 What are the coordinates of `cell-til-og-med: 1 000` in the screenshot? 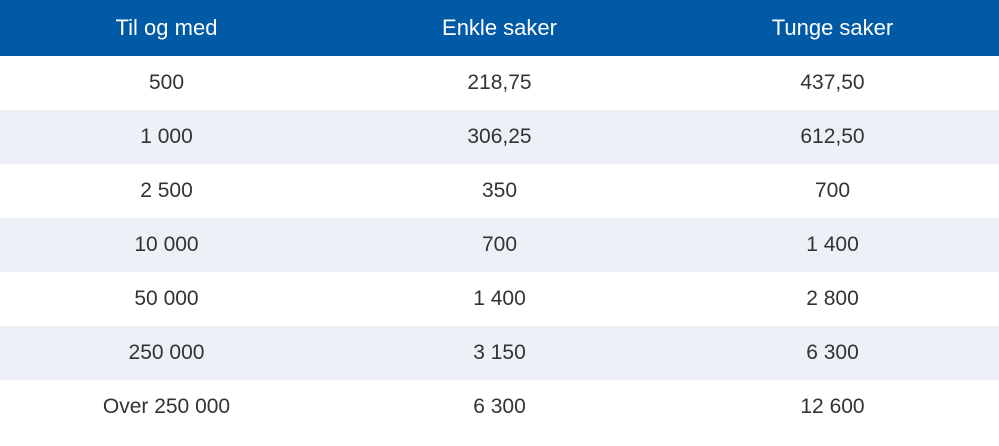 It's located at (166, 137).